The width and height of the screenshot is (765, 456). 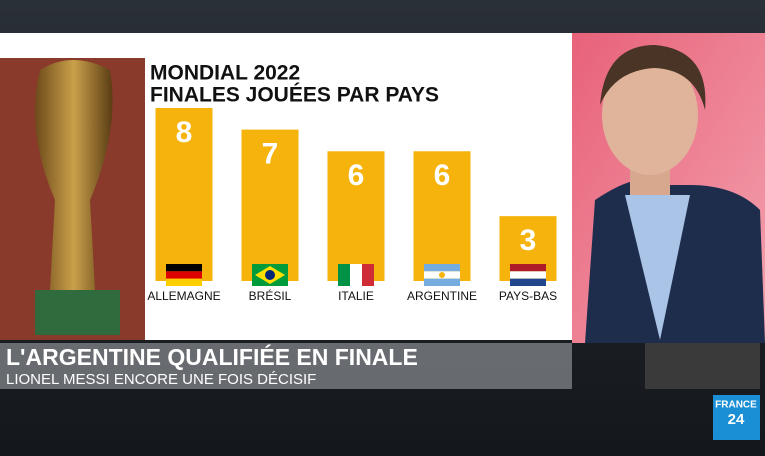 What do you see at coordinates (356, 296) in the screenshot?
I see `category-label: ITALIE` at bounding box center [356, 296].